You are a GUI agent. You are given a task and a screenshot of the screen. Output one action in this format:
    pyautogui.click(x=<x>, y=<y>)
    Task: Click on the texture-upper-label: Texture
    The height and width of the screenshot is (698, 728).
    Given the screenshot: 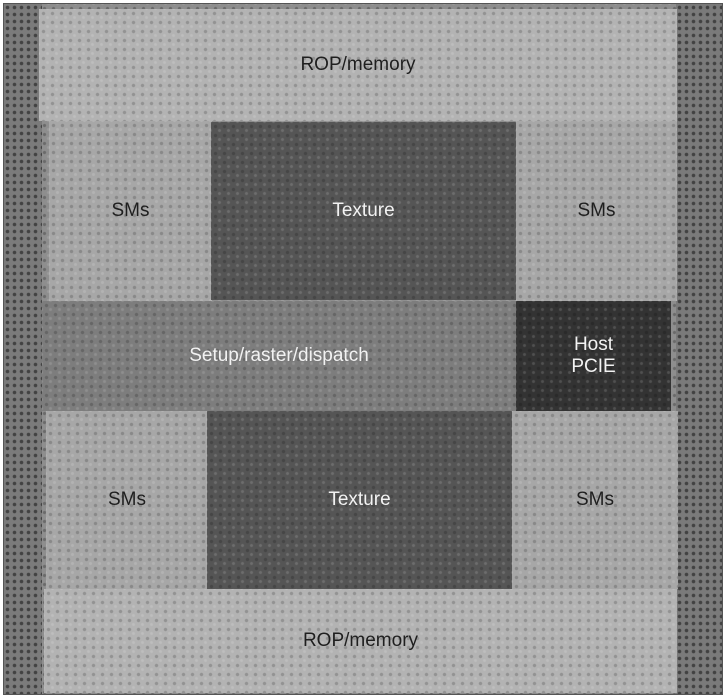 What is the action you would take?
    pyautogui.click(x=363, y=211)
    